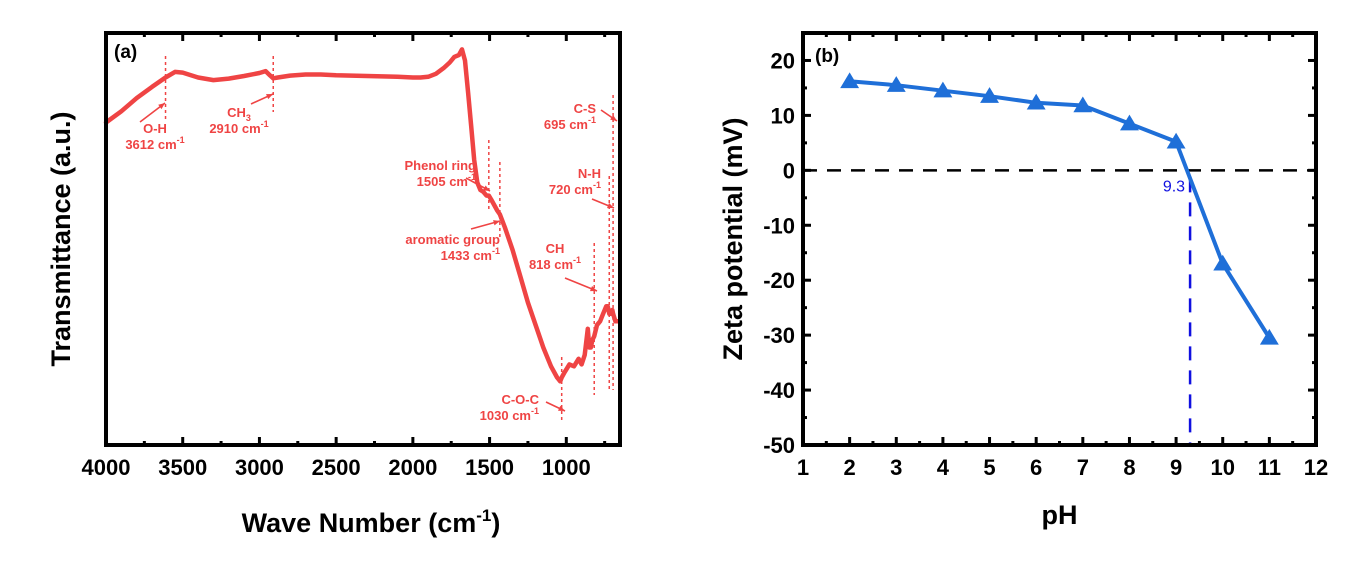  What do you see at coordinates (827, 56) in the screenshot?
I see `panel-label-b: (b)` at bounding box center [827, 56].